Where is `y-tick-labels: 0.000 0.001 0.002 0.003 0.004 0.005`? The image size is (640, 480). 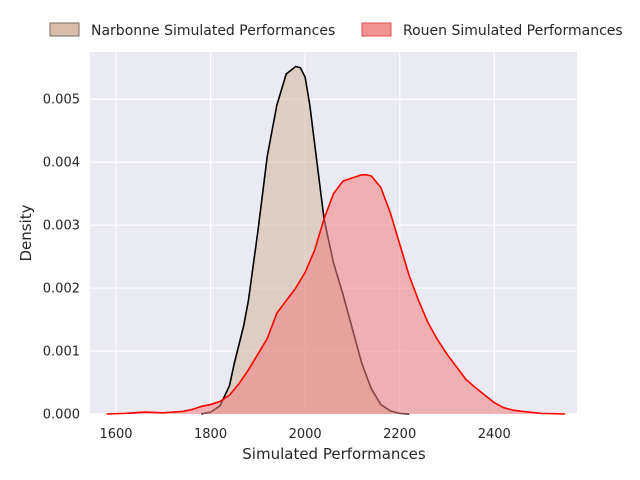 y-tick-labels: 0.000 0.001 0.002 0.003 0.004 0.005 is located at coordinates (61, 258).